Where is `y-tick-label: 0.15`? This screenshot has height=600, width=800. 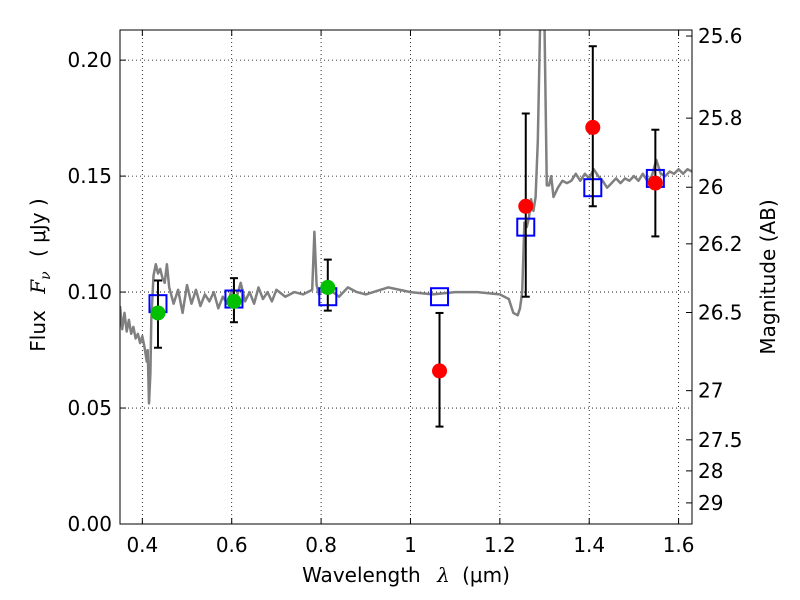 y-tick-label: 0.15 is located at coordinates (89, 176).